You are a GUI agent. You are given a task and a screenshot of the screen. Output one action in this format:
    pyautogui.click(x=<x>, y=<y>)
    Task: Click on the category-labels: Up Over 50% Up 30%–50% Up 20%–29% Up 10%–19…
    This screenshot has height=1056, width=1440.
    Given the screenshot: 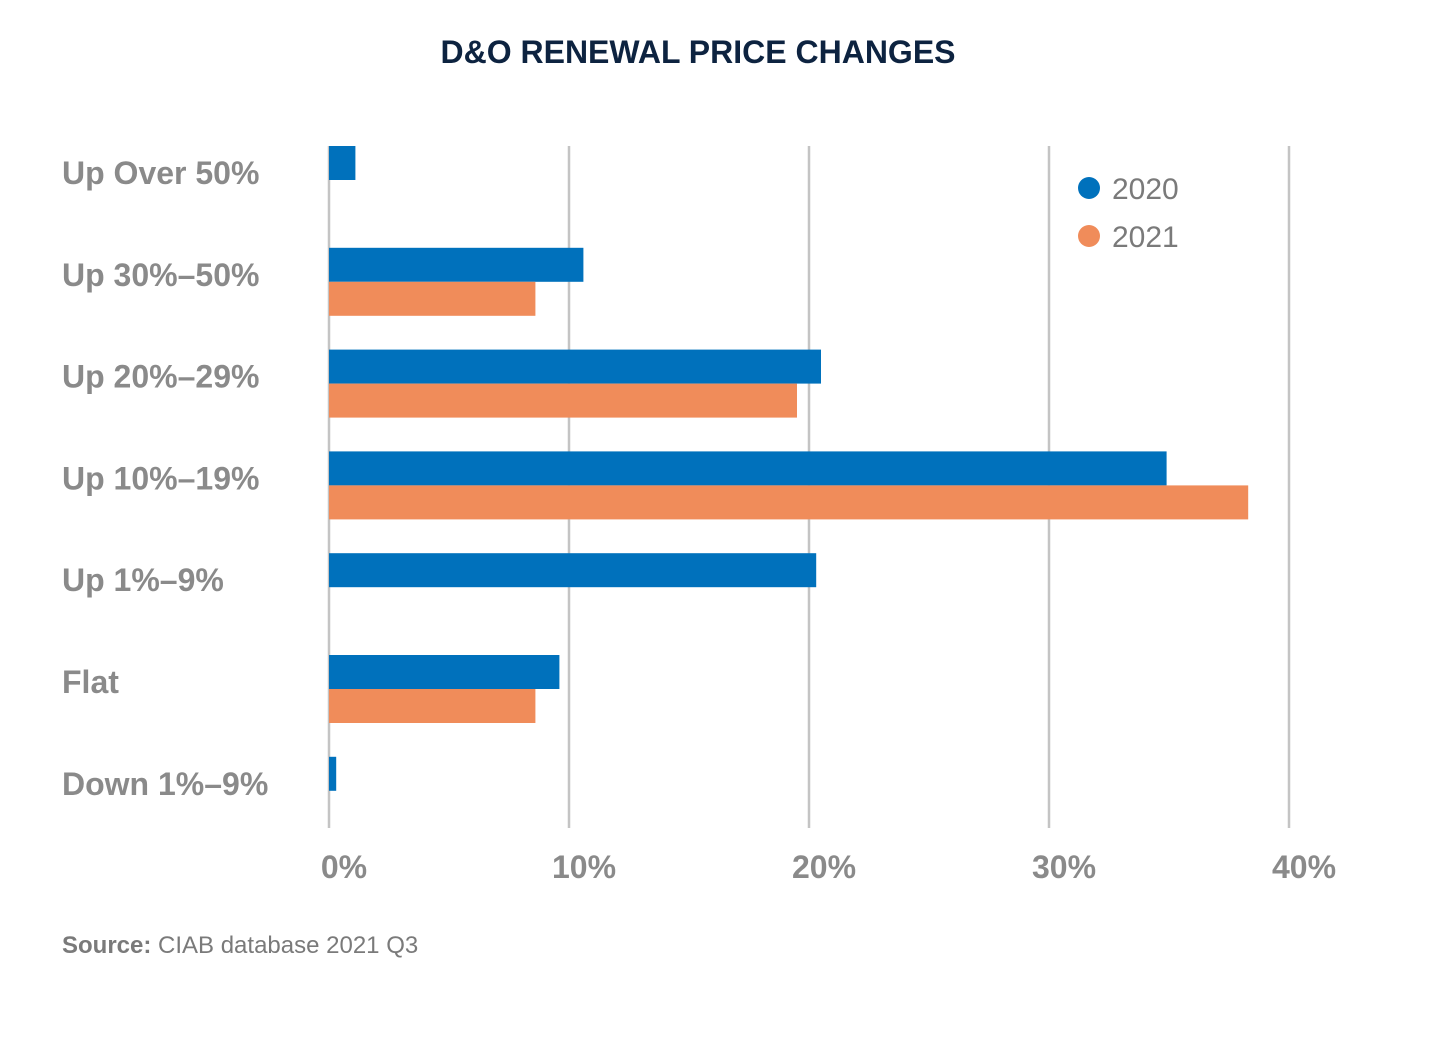 What is the action you would take?
    pyautogui.click(x=165, y=478)
    